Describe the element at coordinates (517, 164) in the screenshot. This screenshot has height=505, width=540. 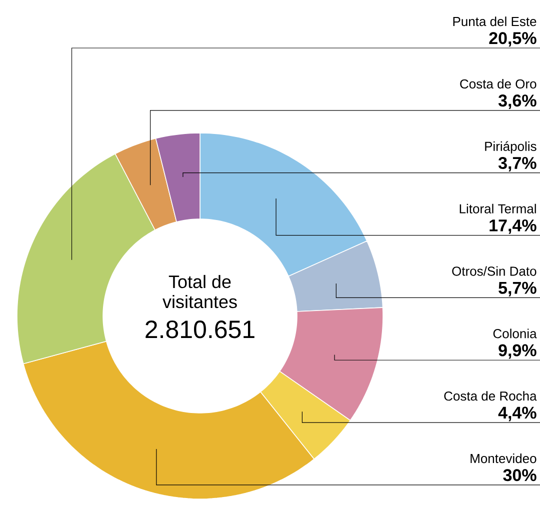
I see `data-label: 3,7%` at that location.